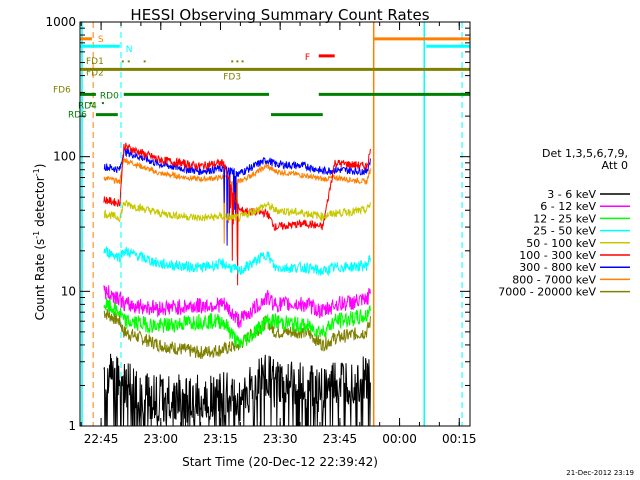 Image resolution: width=640 pixels, height=480 pixels. I want to click on legend-entry-label-3: 25 - 50 keV, so click(564, 231).